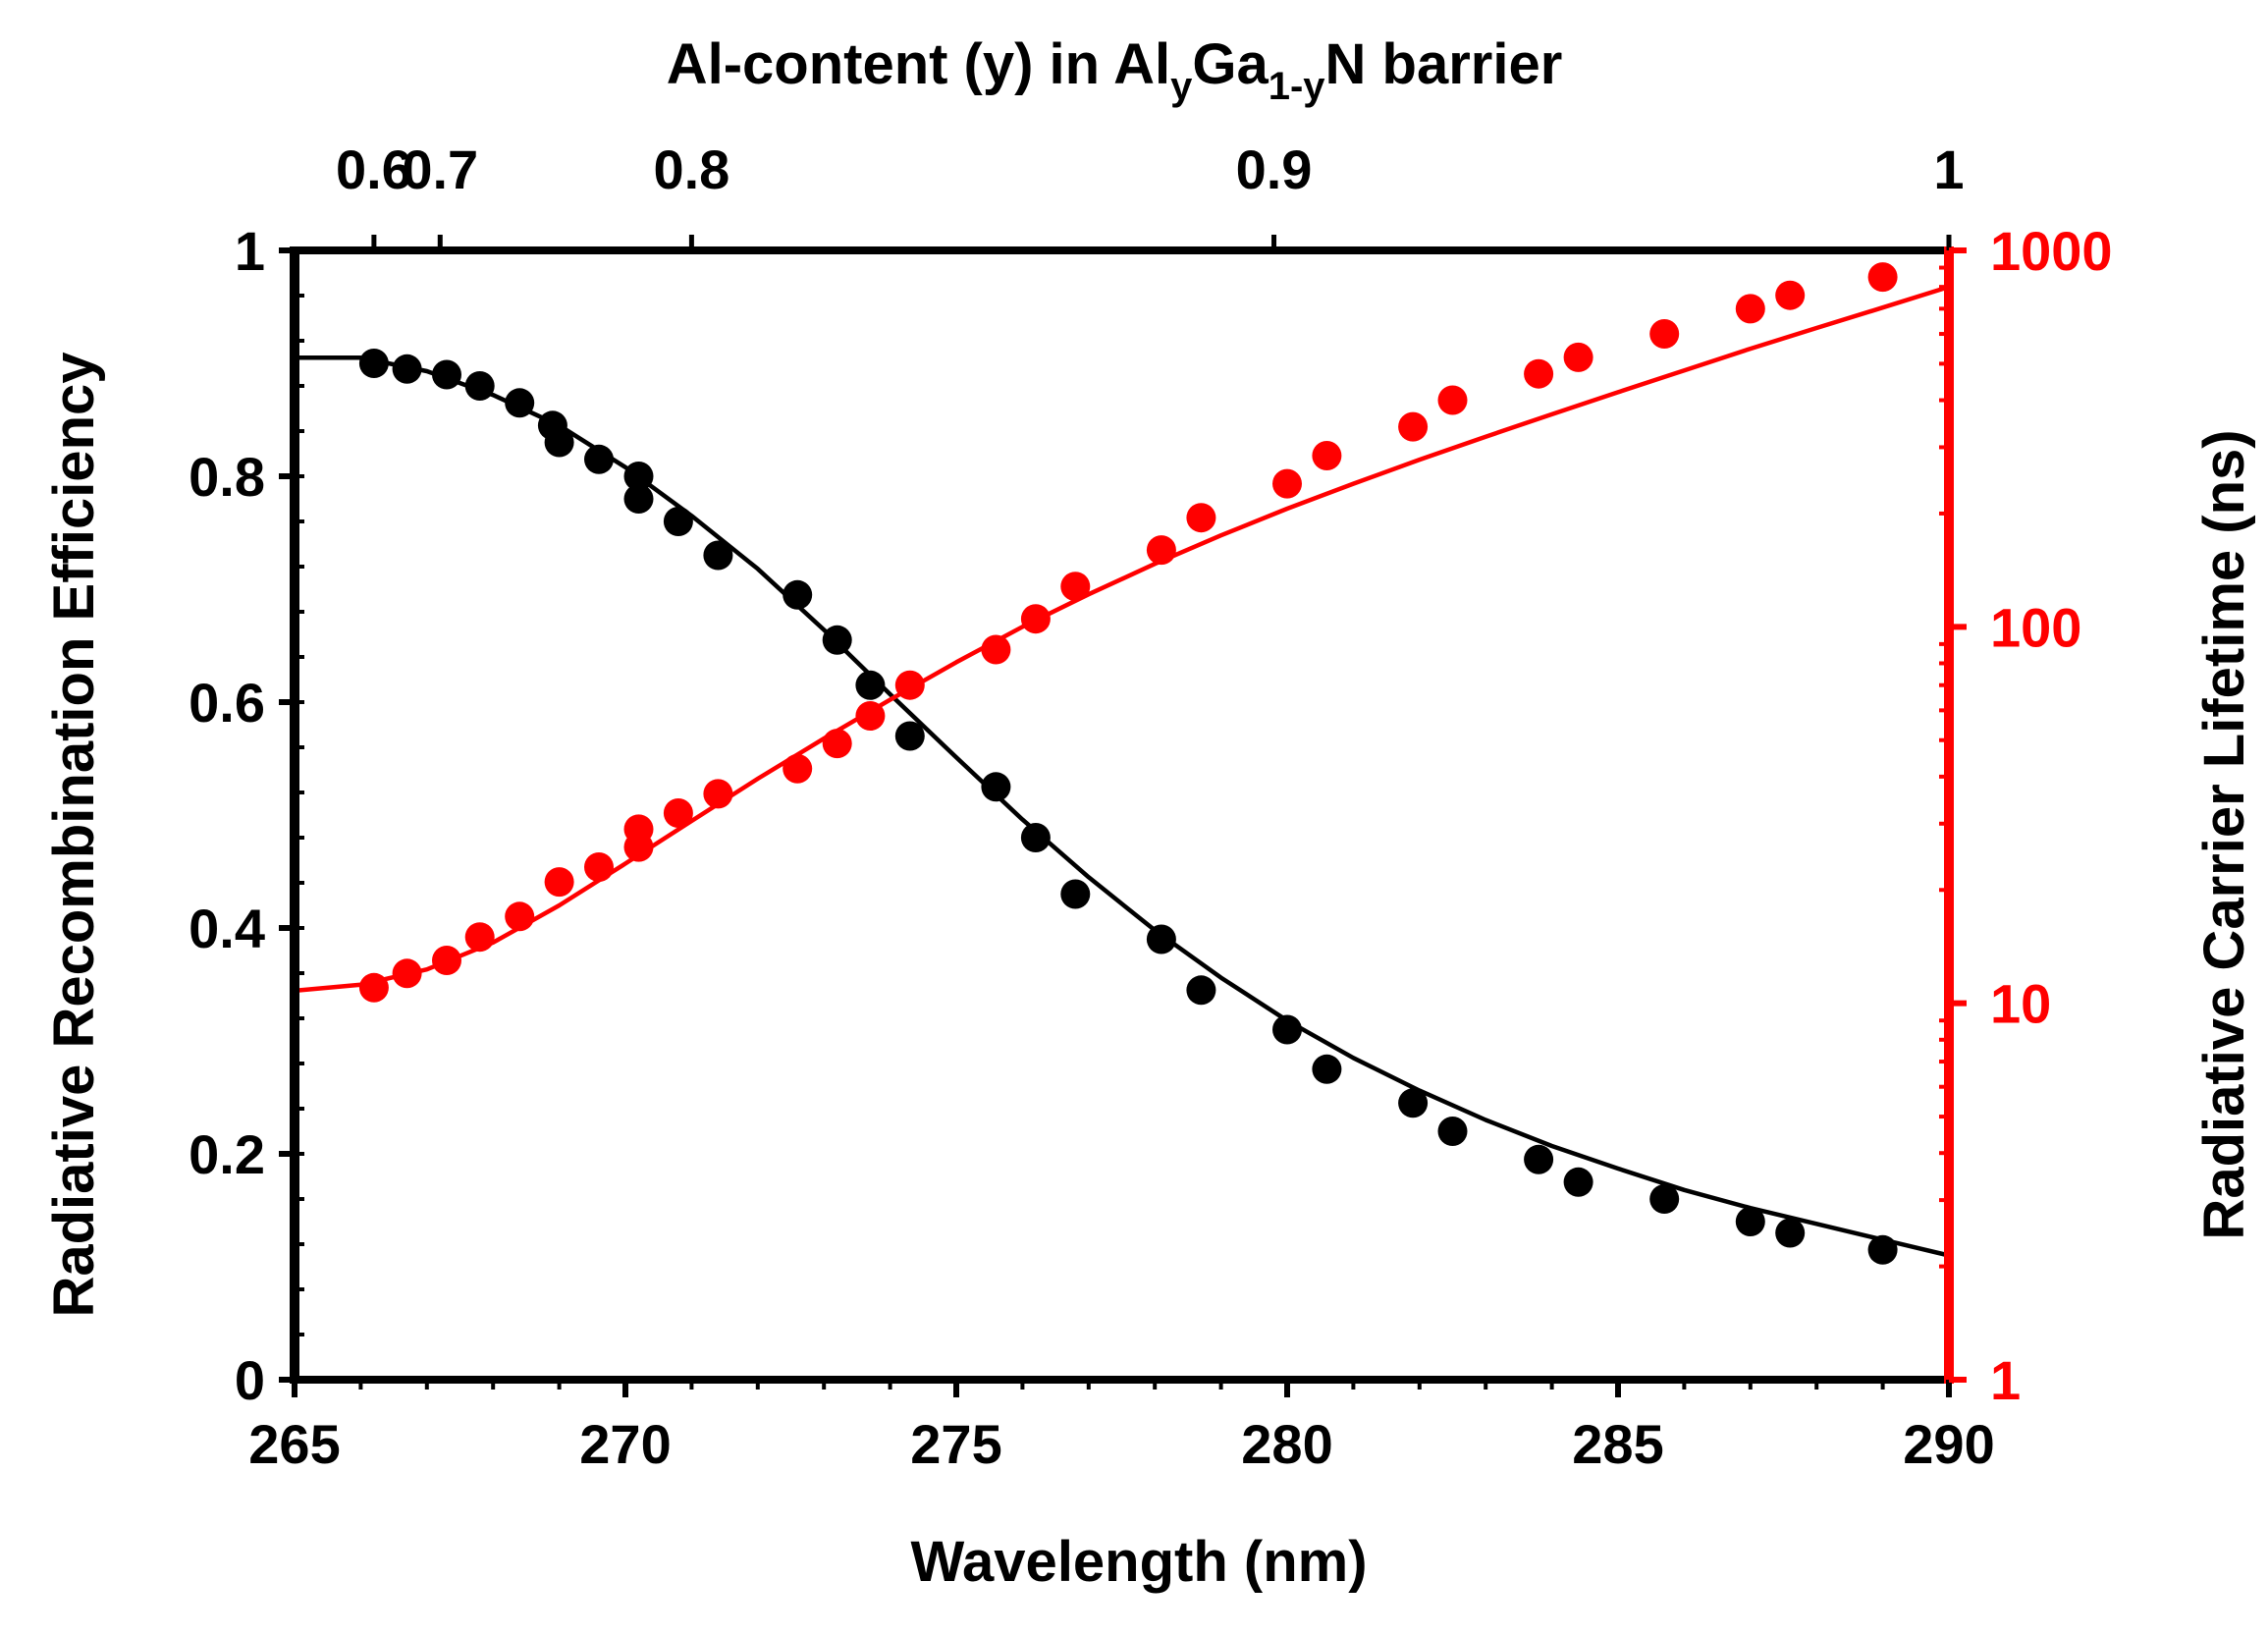  I want to click on top-axis-title-suffix: N barrier, so click(1444, 64).